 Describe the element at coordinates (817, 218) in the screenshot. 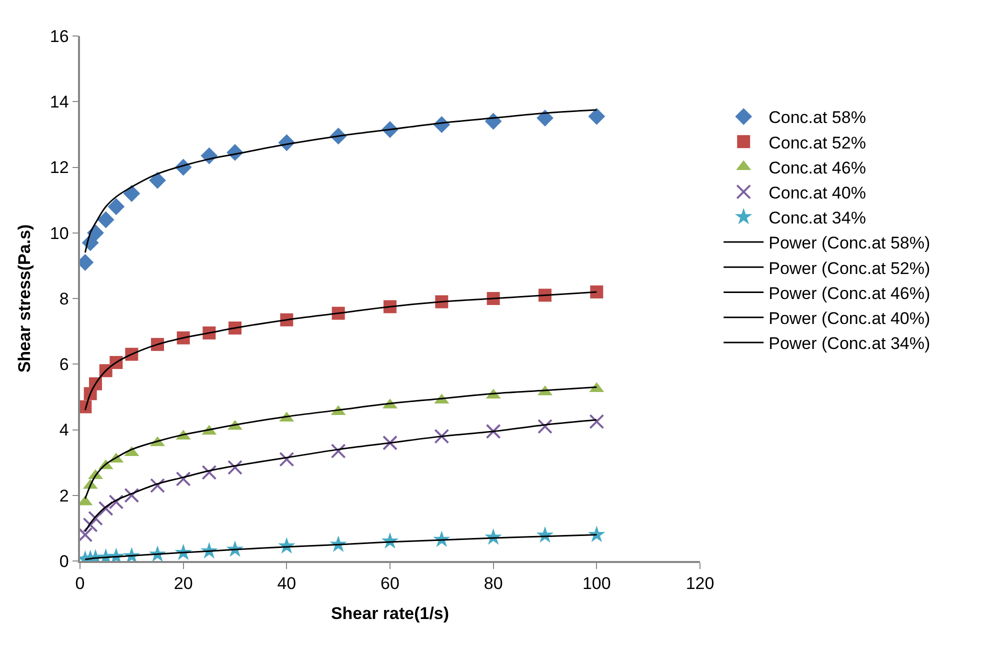

I see `legend-label: Conc.at 34%` at that location.